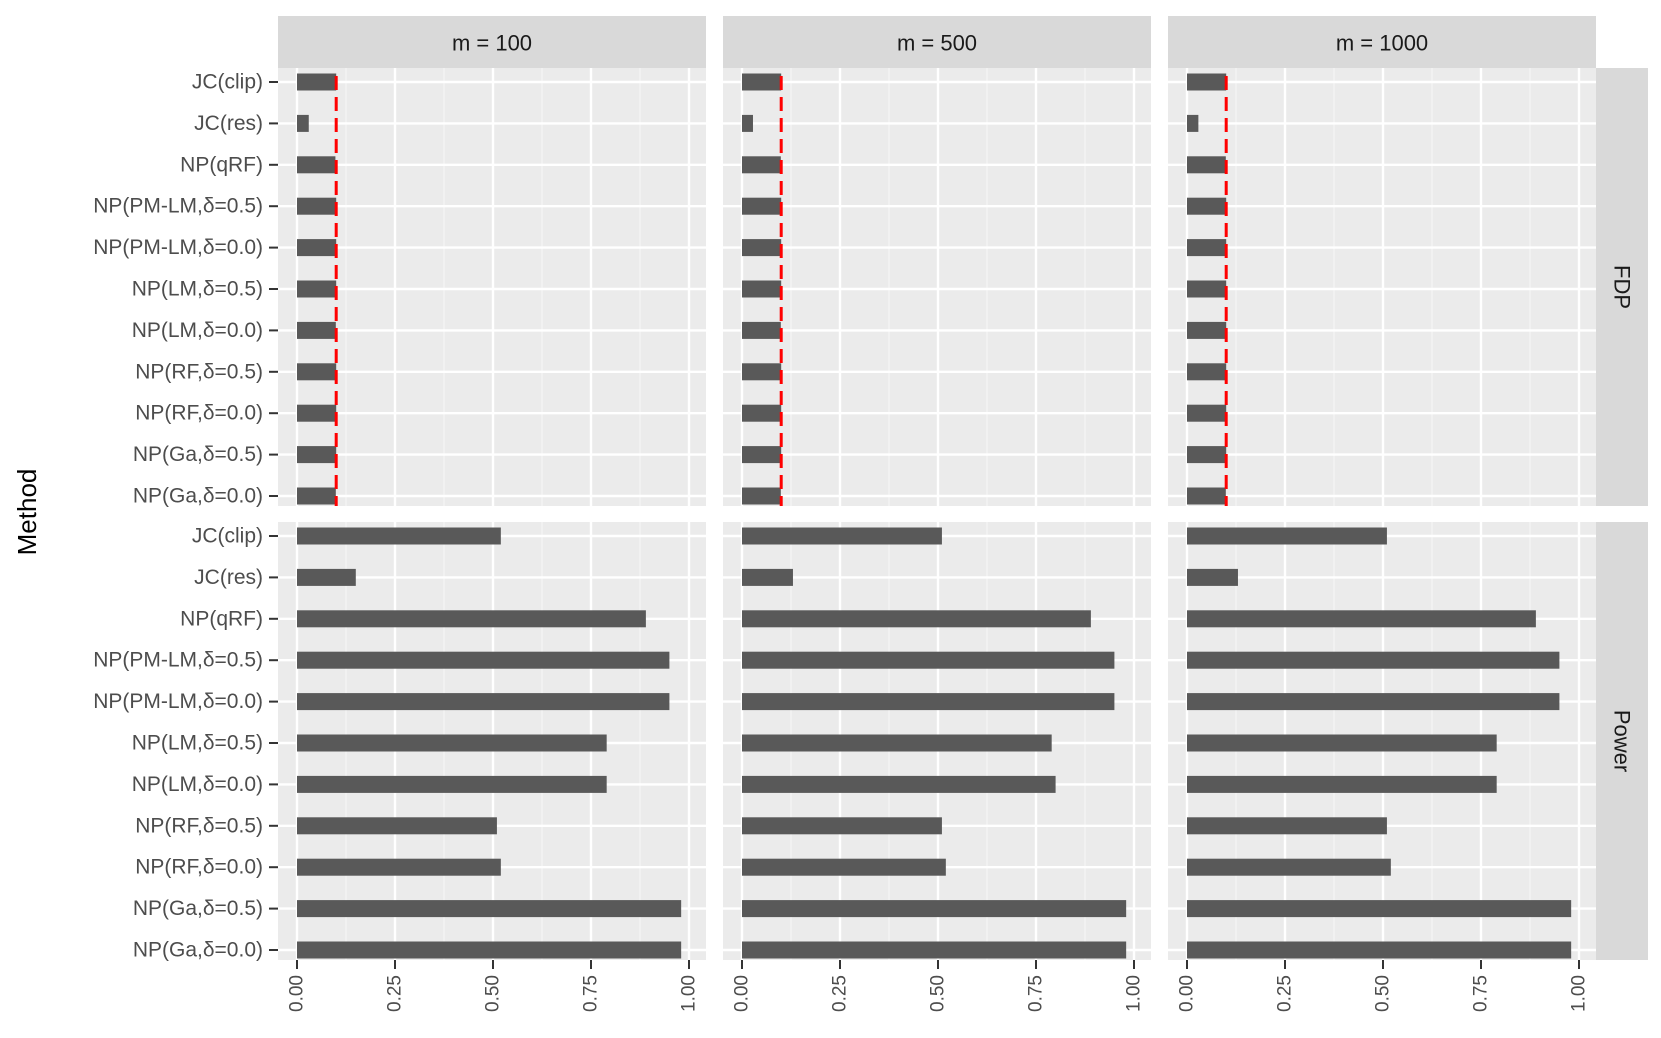  Describe the element at coordinates (1285, 993) in the screenshot. I see `x-tick-label-m-1000: 0.25` at that location.